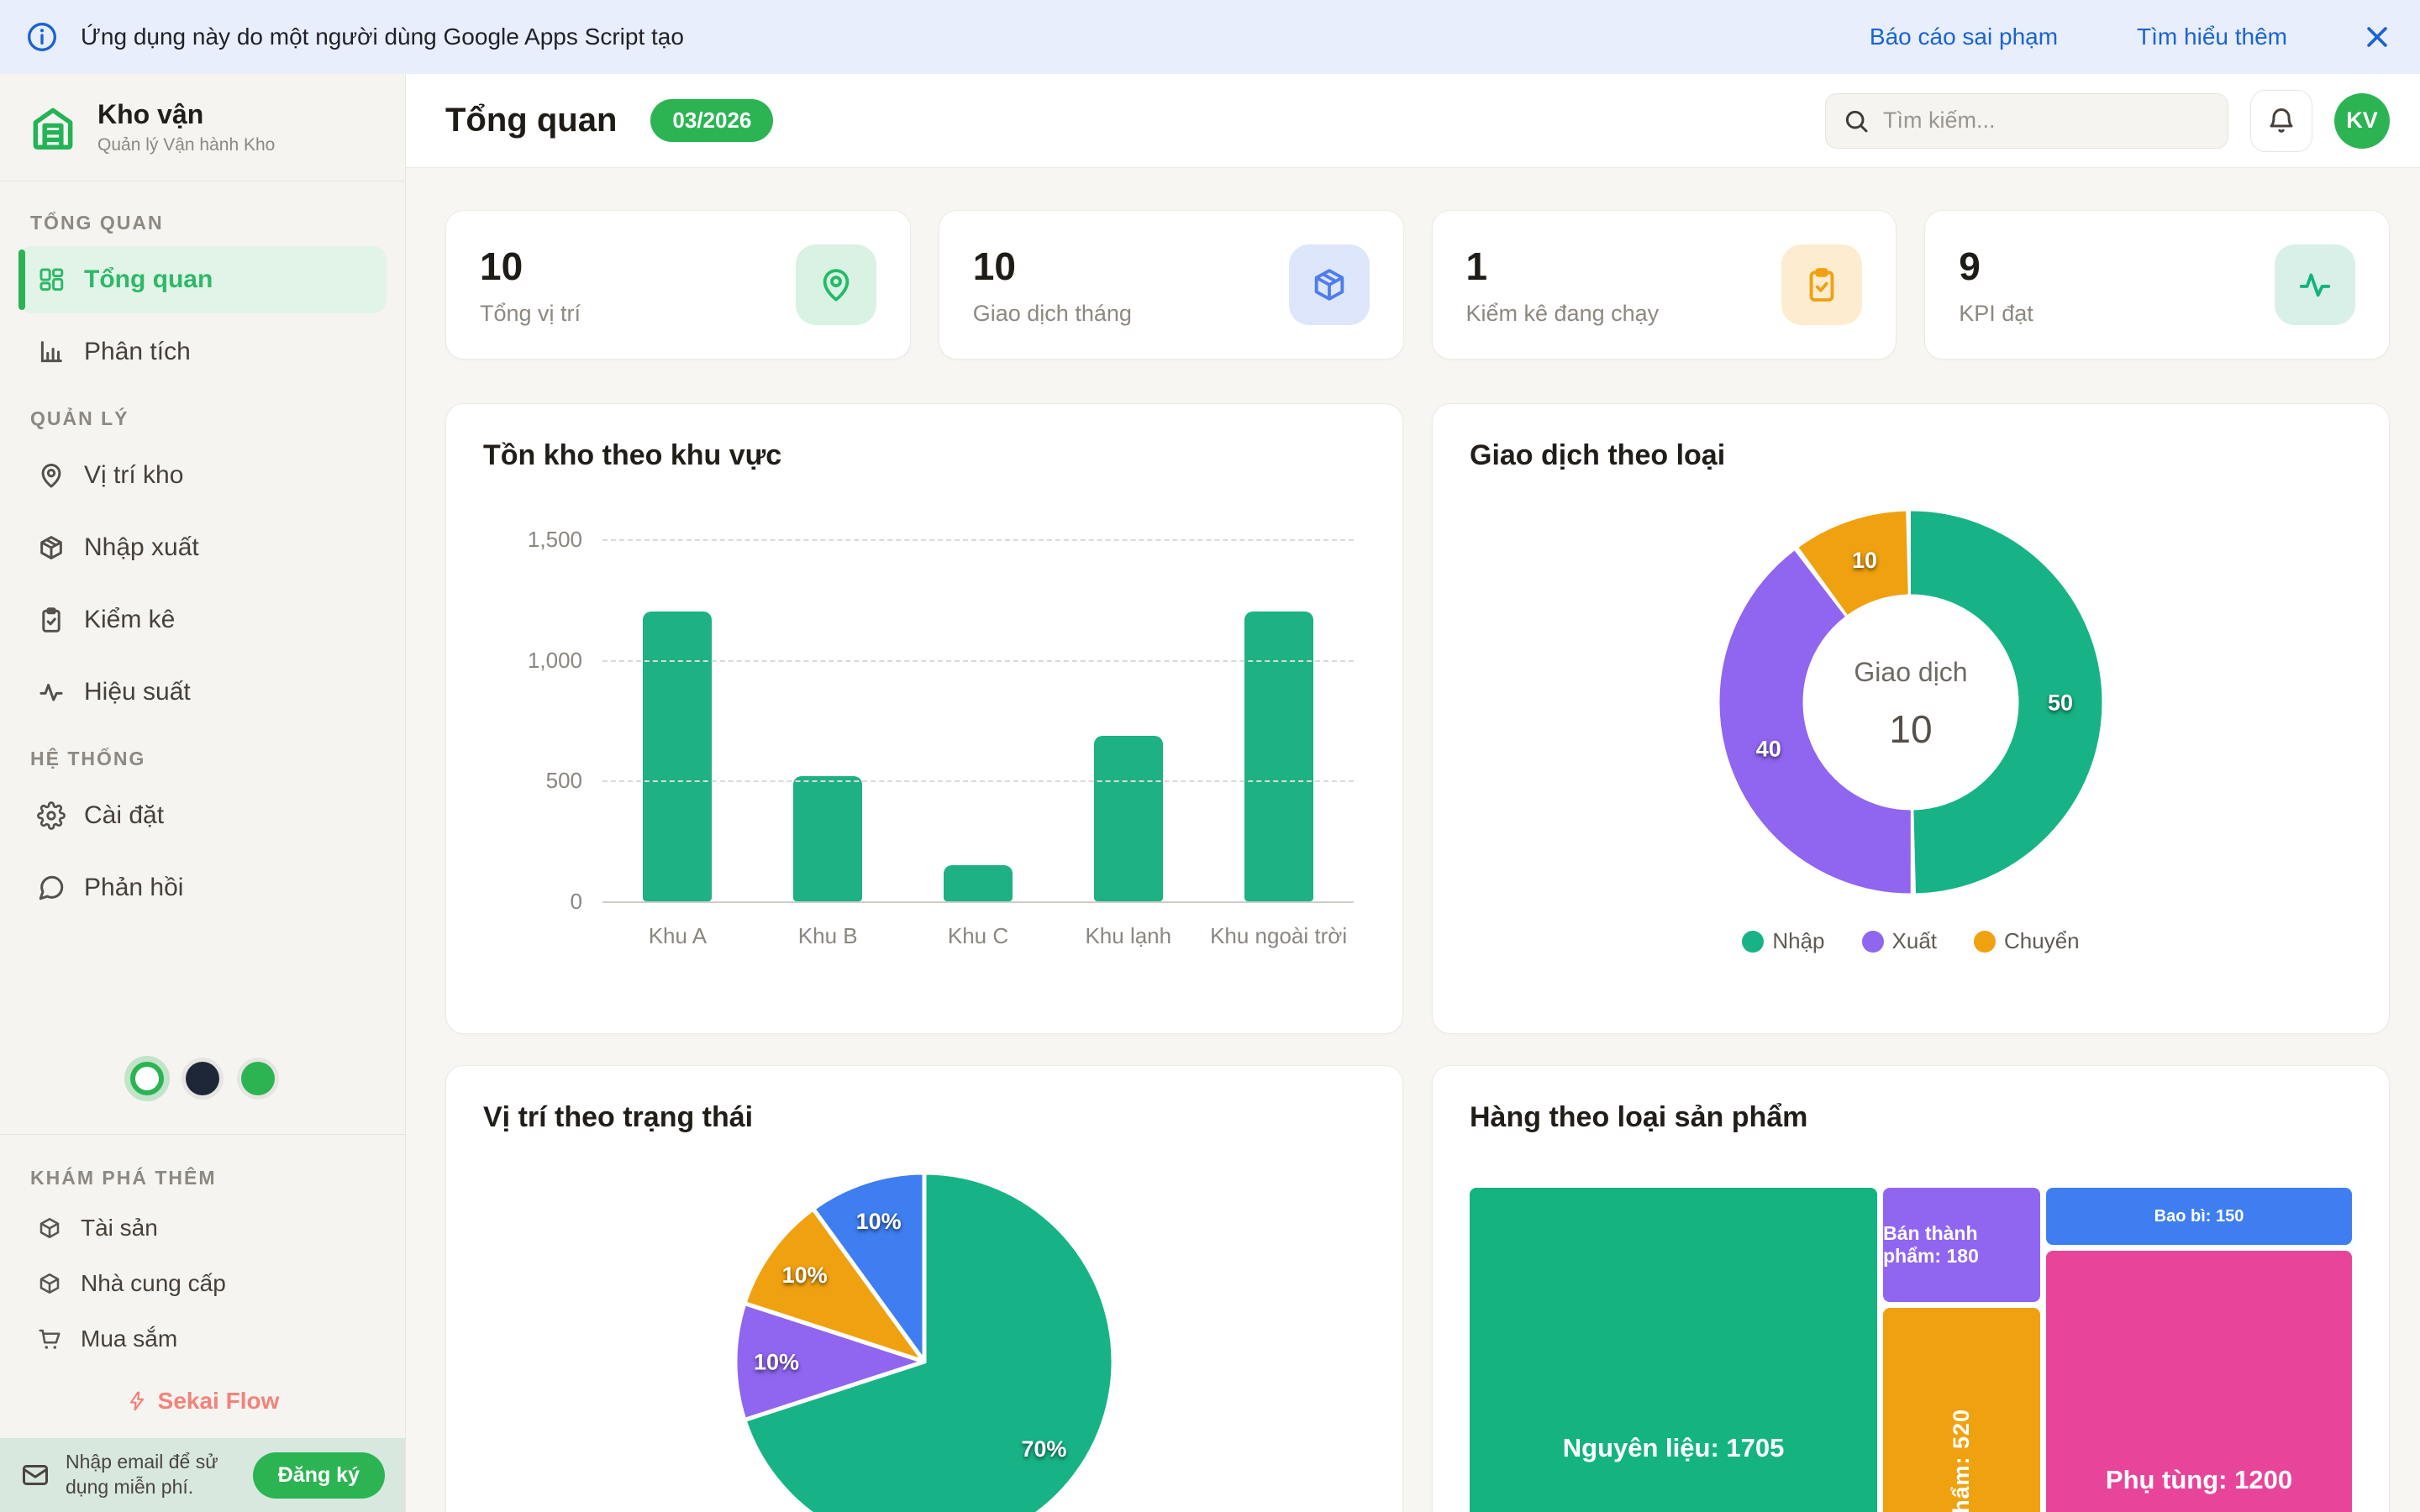  Describe the element at coordinates (1970, 266) in the screenshot. I see `stat-value: 9` at that location.